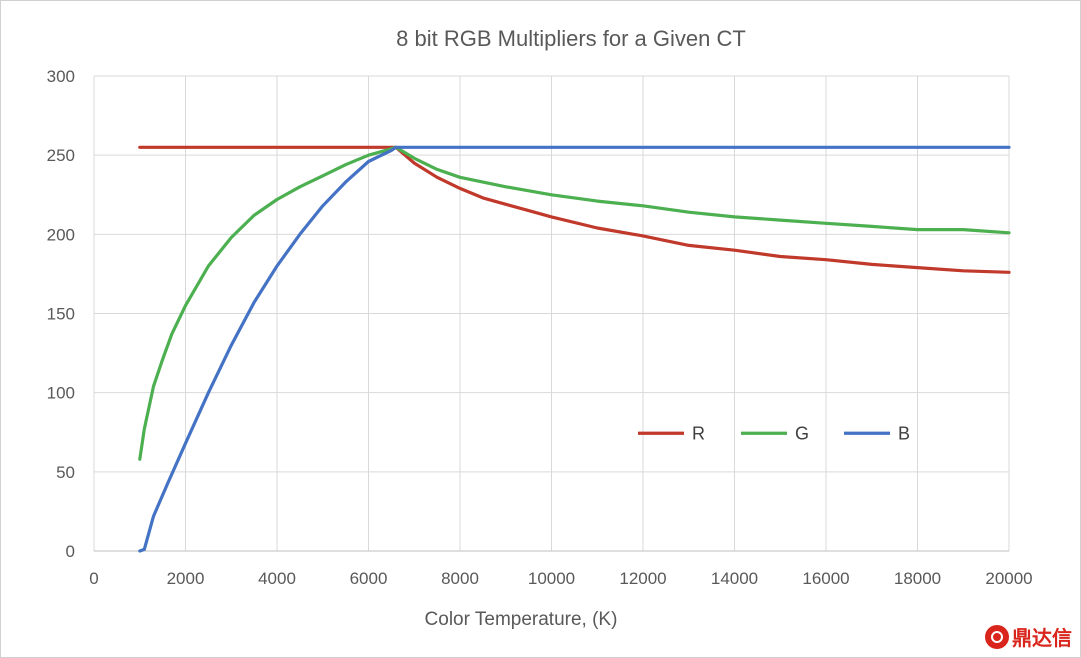 This screenshot has width=1081, height=658. Describe the element at coordinates (997, 636) in the screenshot. I see `dingdaxin-logo-icon` at that location.